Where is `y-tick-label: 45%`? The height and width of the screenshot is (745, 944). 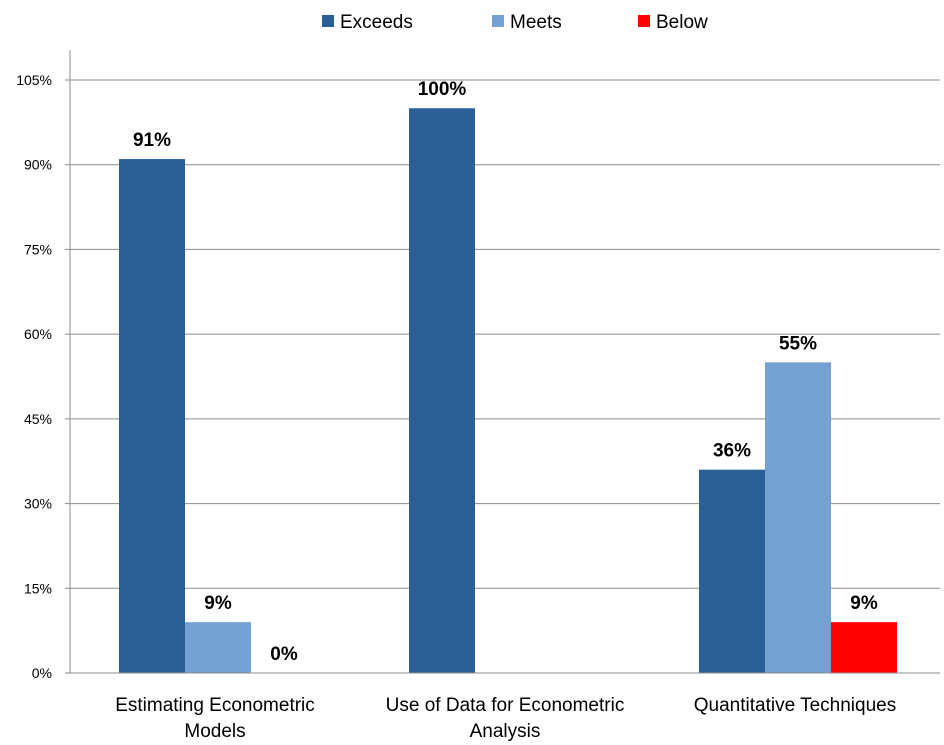 y-tick-label: 45% is located at coordinates (38, 419).